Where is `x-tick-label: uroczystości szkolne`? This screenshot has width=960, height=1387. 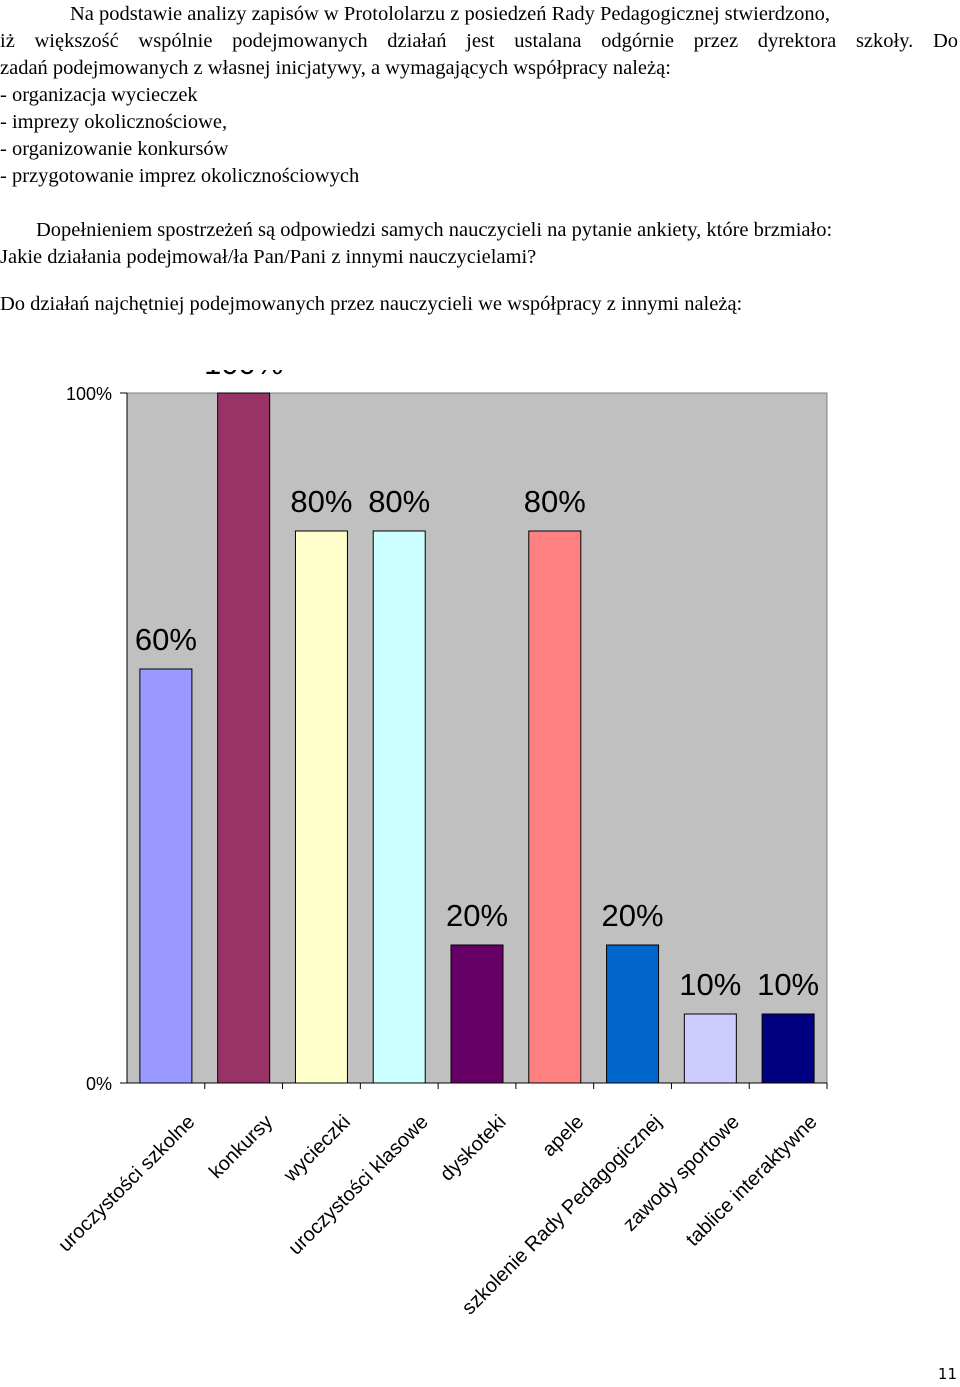 x-tick-label: uroczystości szkolne is located at coordinates (126, 1183).